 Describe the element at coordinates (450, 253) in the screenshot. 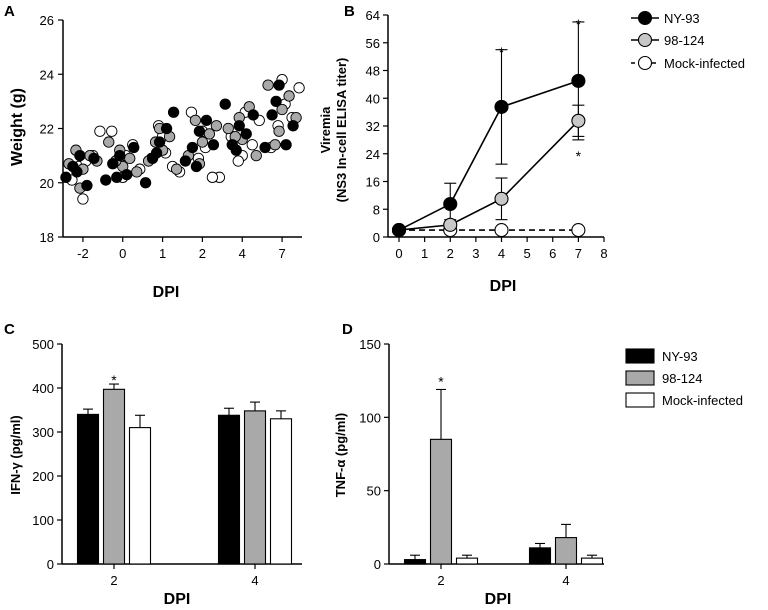

I see `panel-b-xtick-label: 2` at that location.